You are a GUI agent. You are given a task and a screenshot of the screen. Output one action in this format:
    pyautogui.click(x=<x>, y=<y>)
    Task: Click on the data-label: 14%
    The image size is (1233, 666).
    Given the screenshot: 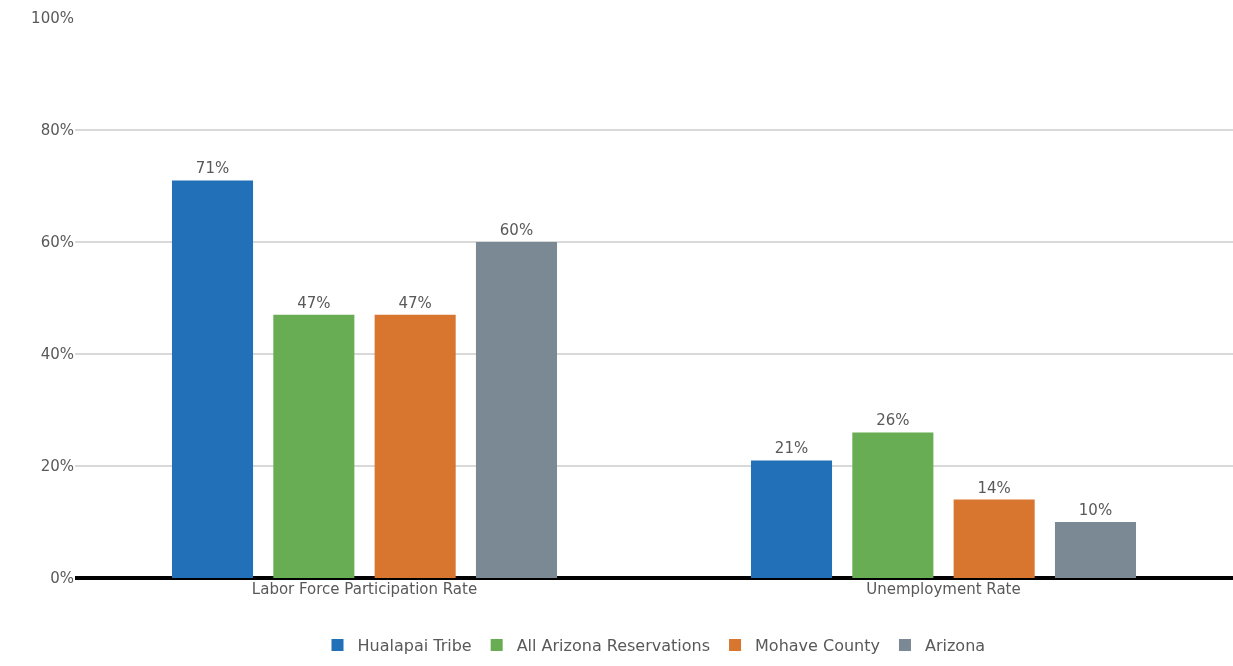 What is the action you would take?
    pyautogui.click(x=994, y=487)
    